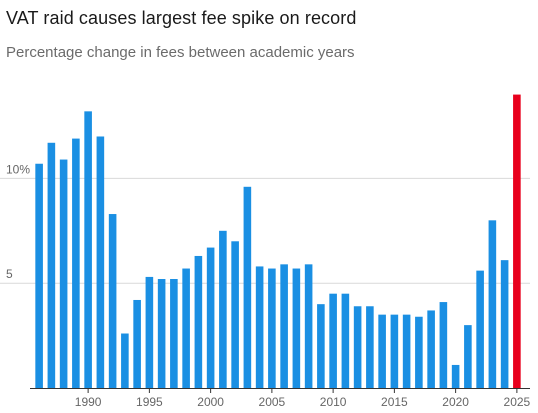 This screenshot has width=538, height=413. Describe the element at coordinates (198, 321) in the screenshot. I see `bar-1999` at that location.